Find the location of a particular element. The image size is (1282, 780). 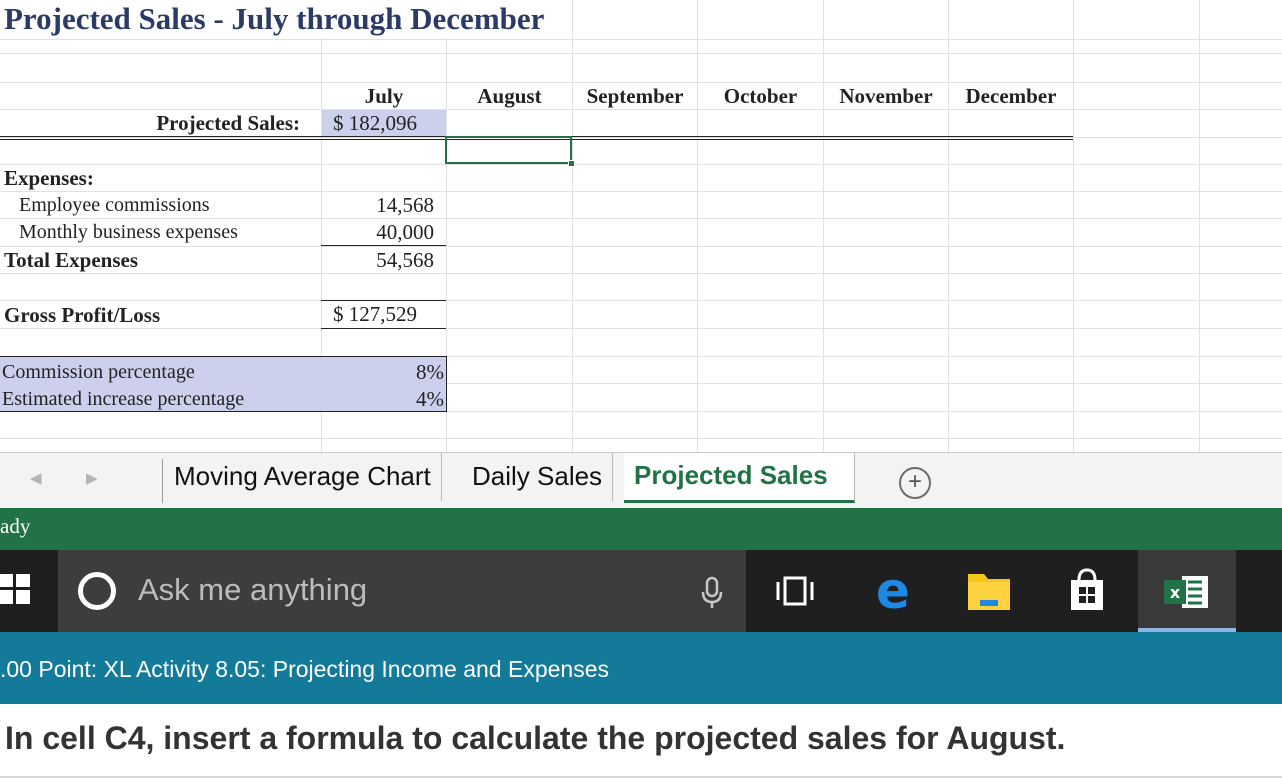

cortana-icon is located at coordinates (97, 591).